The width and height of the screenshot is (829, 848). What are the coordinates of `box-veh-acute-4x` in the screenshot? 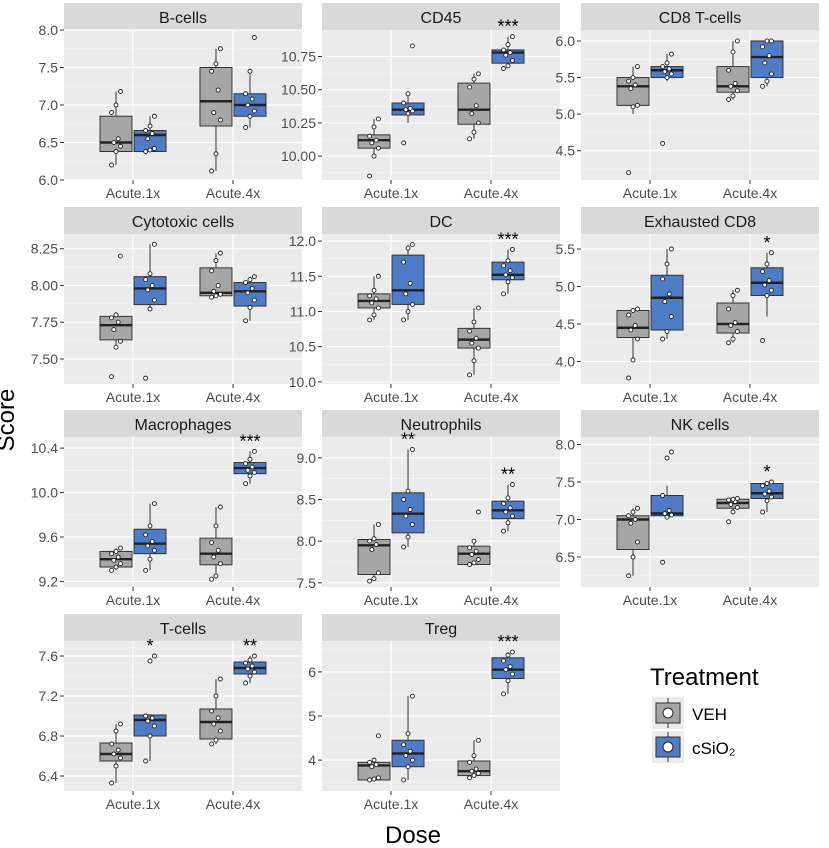 It's located at (216, 275).